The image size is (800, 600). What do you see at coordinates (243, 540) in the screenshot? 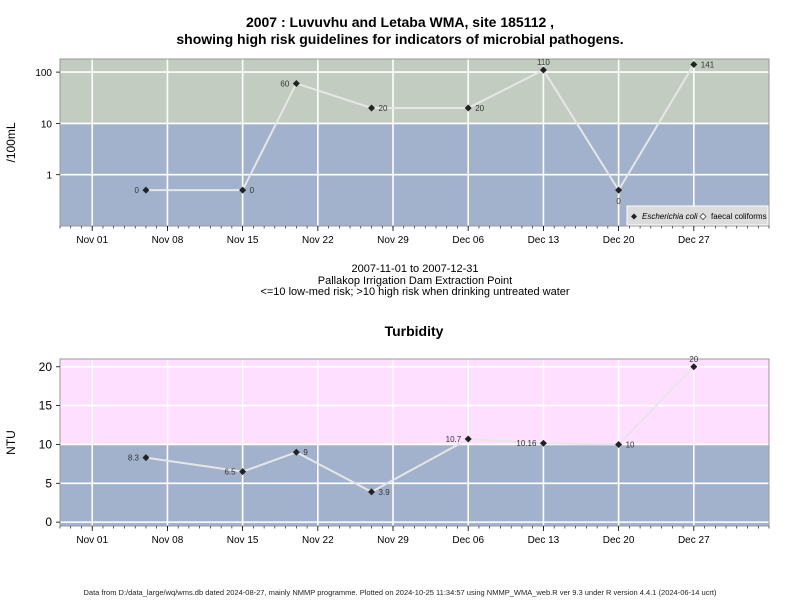
I see `turb-xtick-label: Nov 15` at bounding box center [243, 540].